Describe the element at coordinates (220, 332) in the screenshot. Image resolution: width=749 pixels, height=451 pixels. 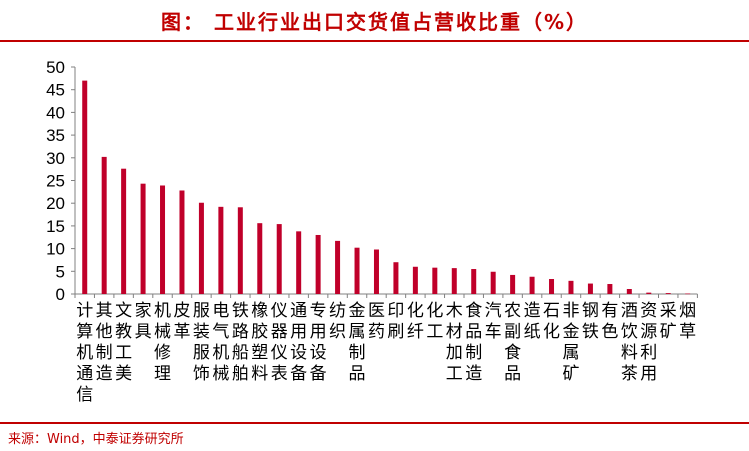
I see `x-category-label-char: 气` at that location.